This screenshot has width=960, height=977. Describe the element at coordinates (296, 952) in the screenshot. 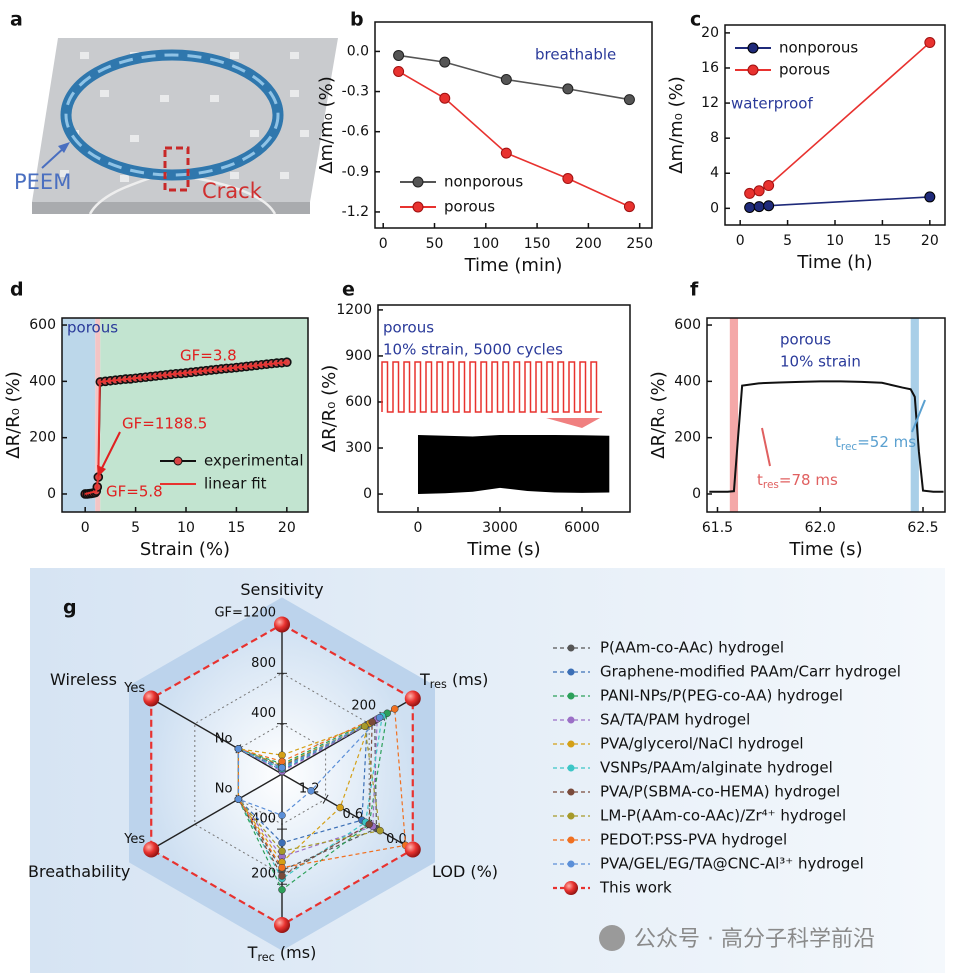

I see `radar-axis-label-part: (ms)` at that location.